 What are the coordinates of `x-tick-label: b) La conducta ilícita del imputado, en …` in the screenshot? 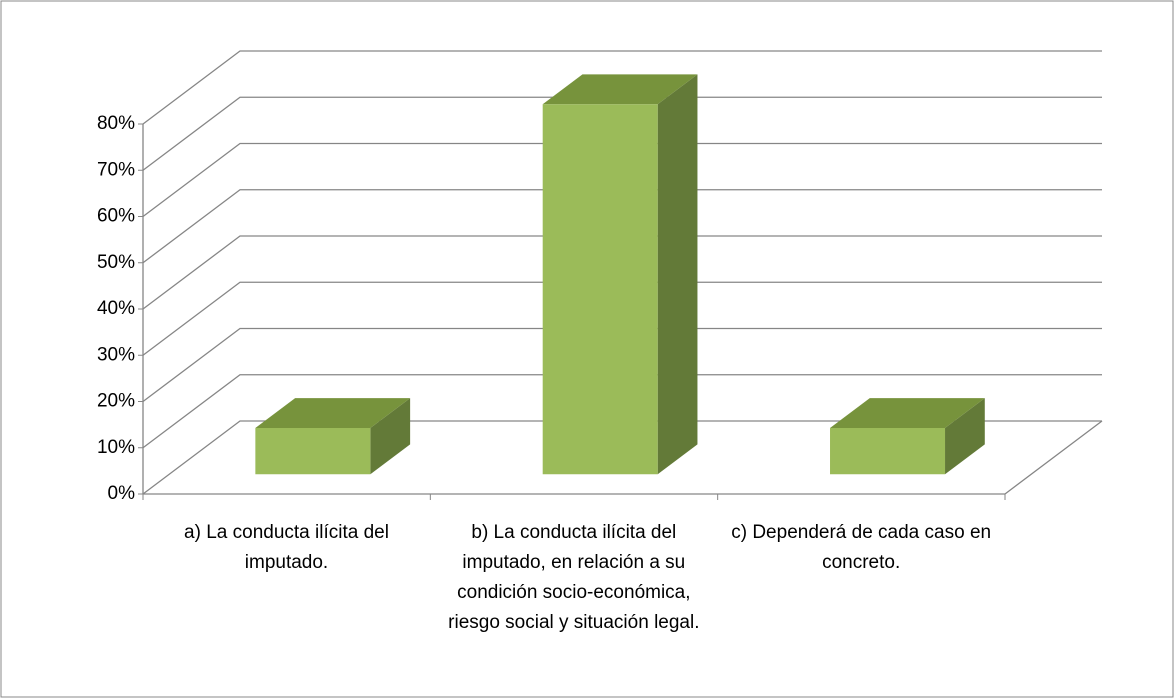 It's located at (574, 577).